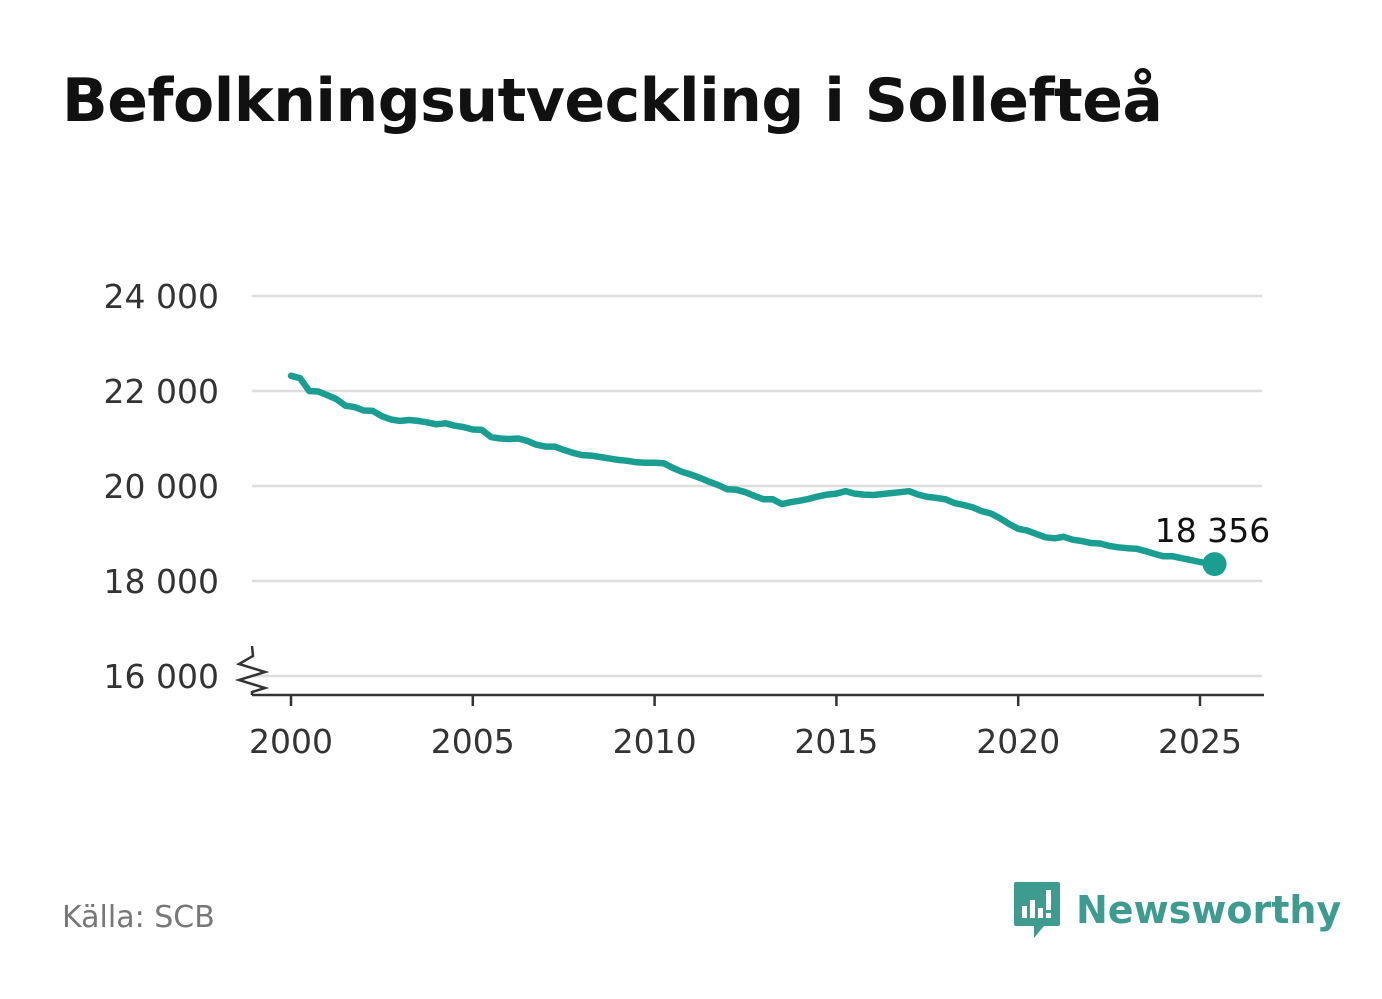 The height and width of the screenshot is (999, 1382). I want to click on y-tick-label: 22 000, so click(161, 391).